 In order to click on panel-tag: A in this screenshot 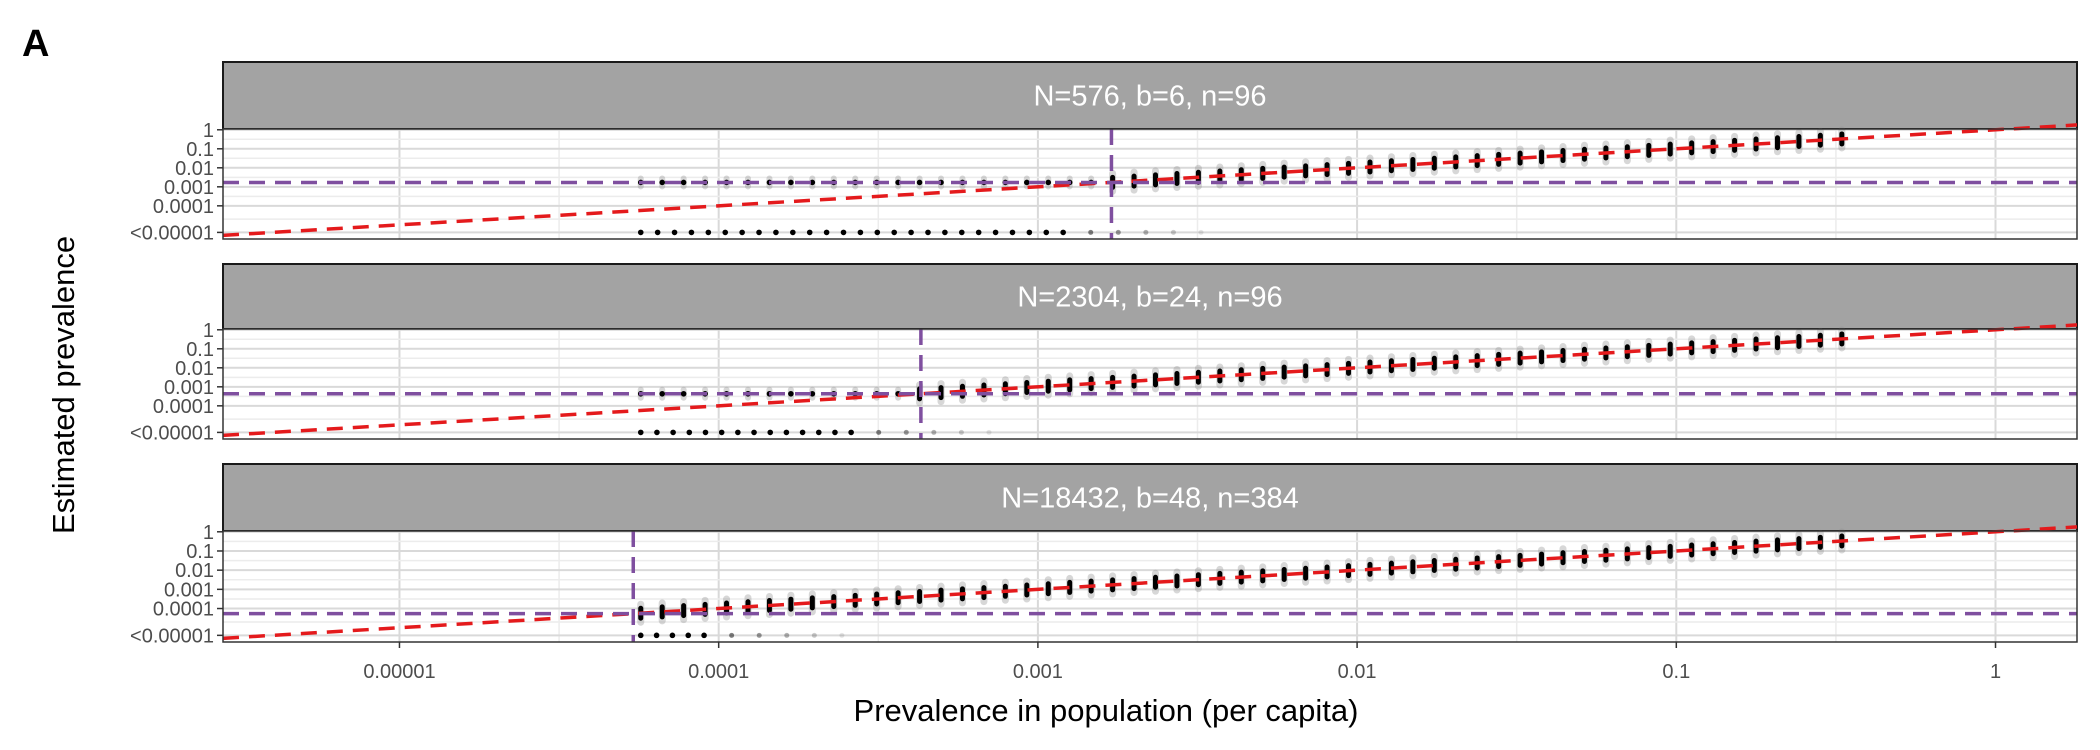, I will do `click(35, 44)`.